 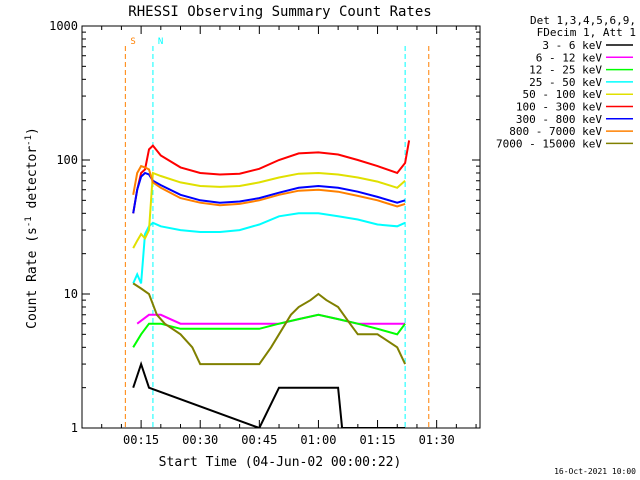 I want to click on y-axis-label-part: detector, so click(x=32, y=181).